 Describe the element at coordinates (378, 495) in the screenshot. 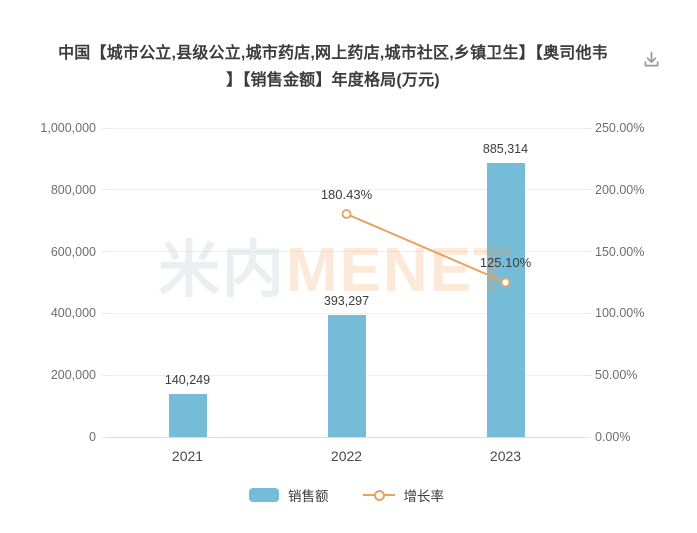

I see `line-series-swatch` at that location.